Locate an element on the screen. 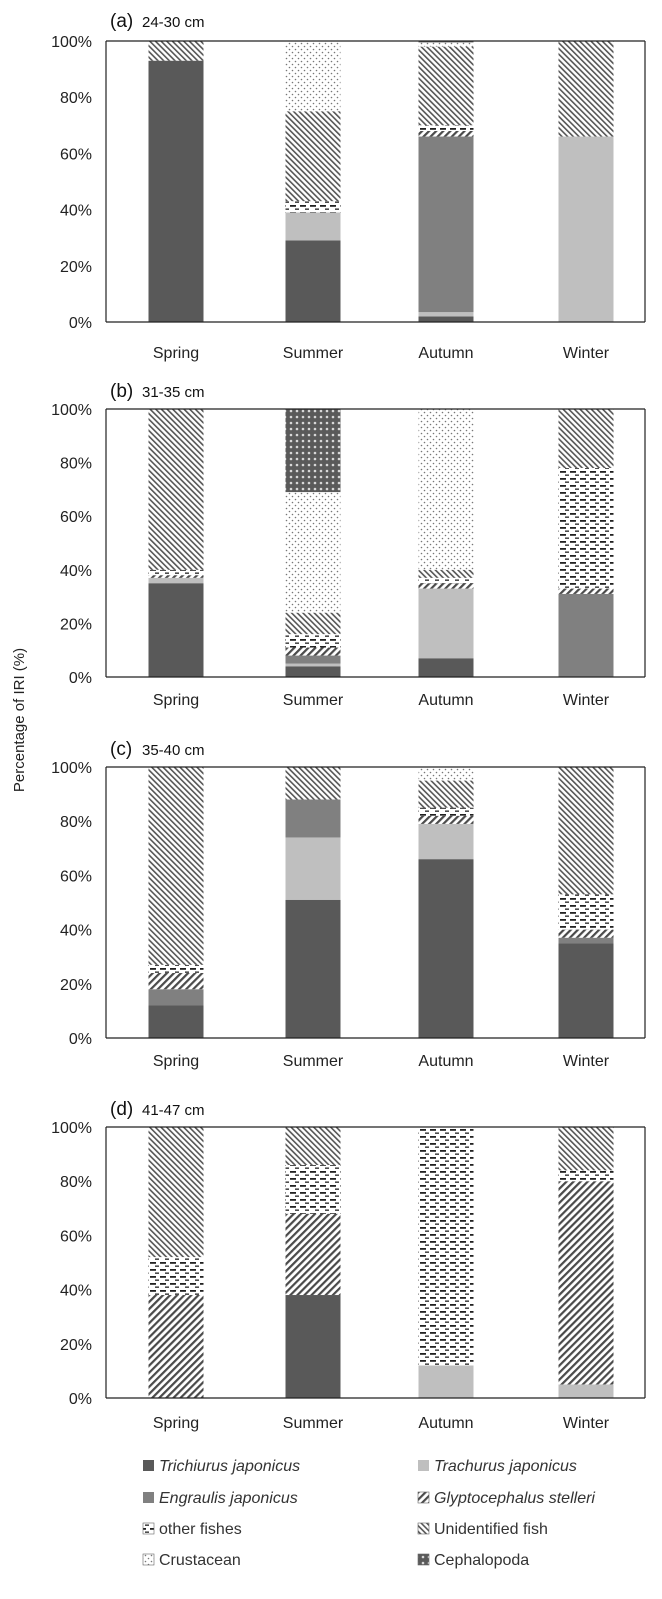  bar-segment-engraulis-japonicus-spring is located at coordinates (176, 997).